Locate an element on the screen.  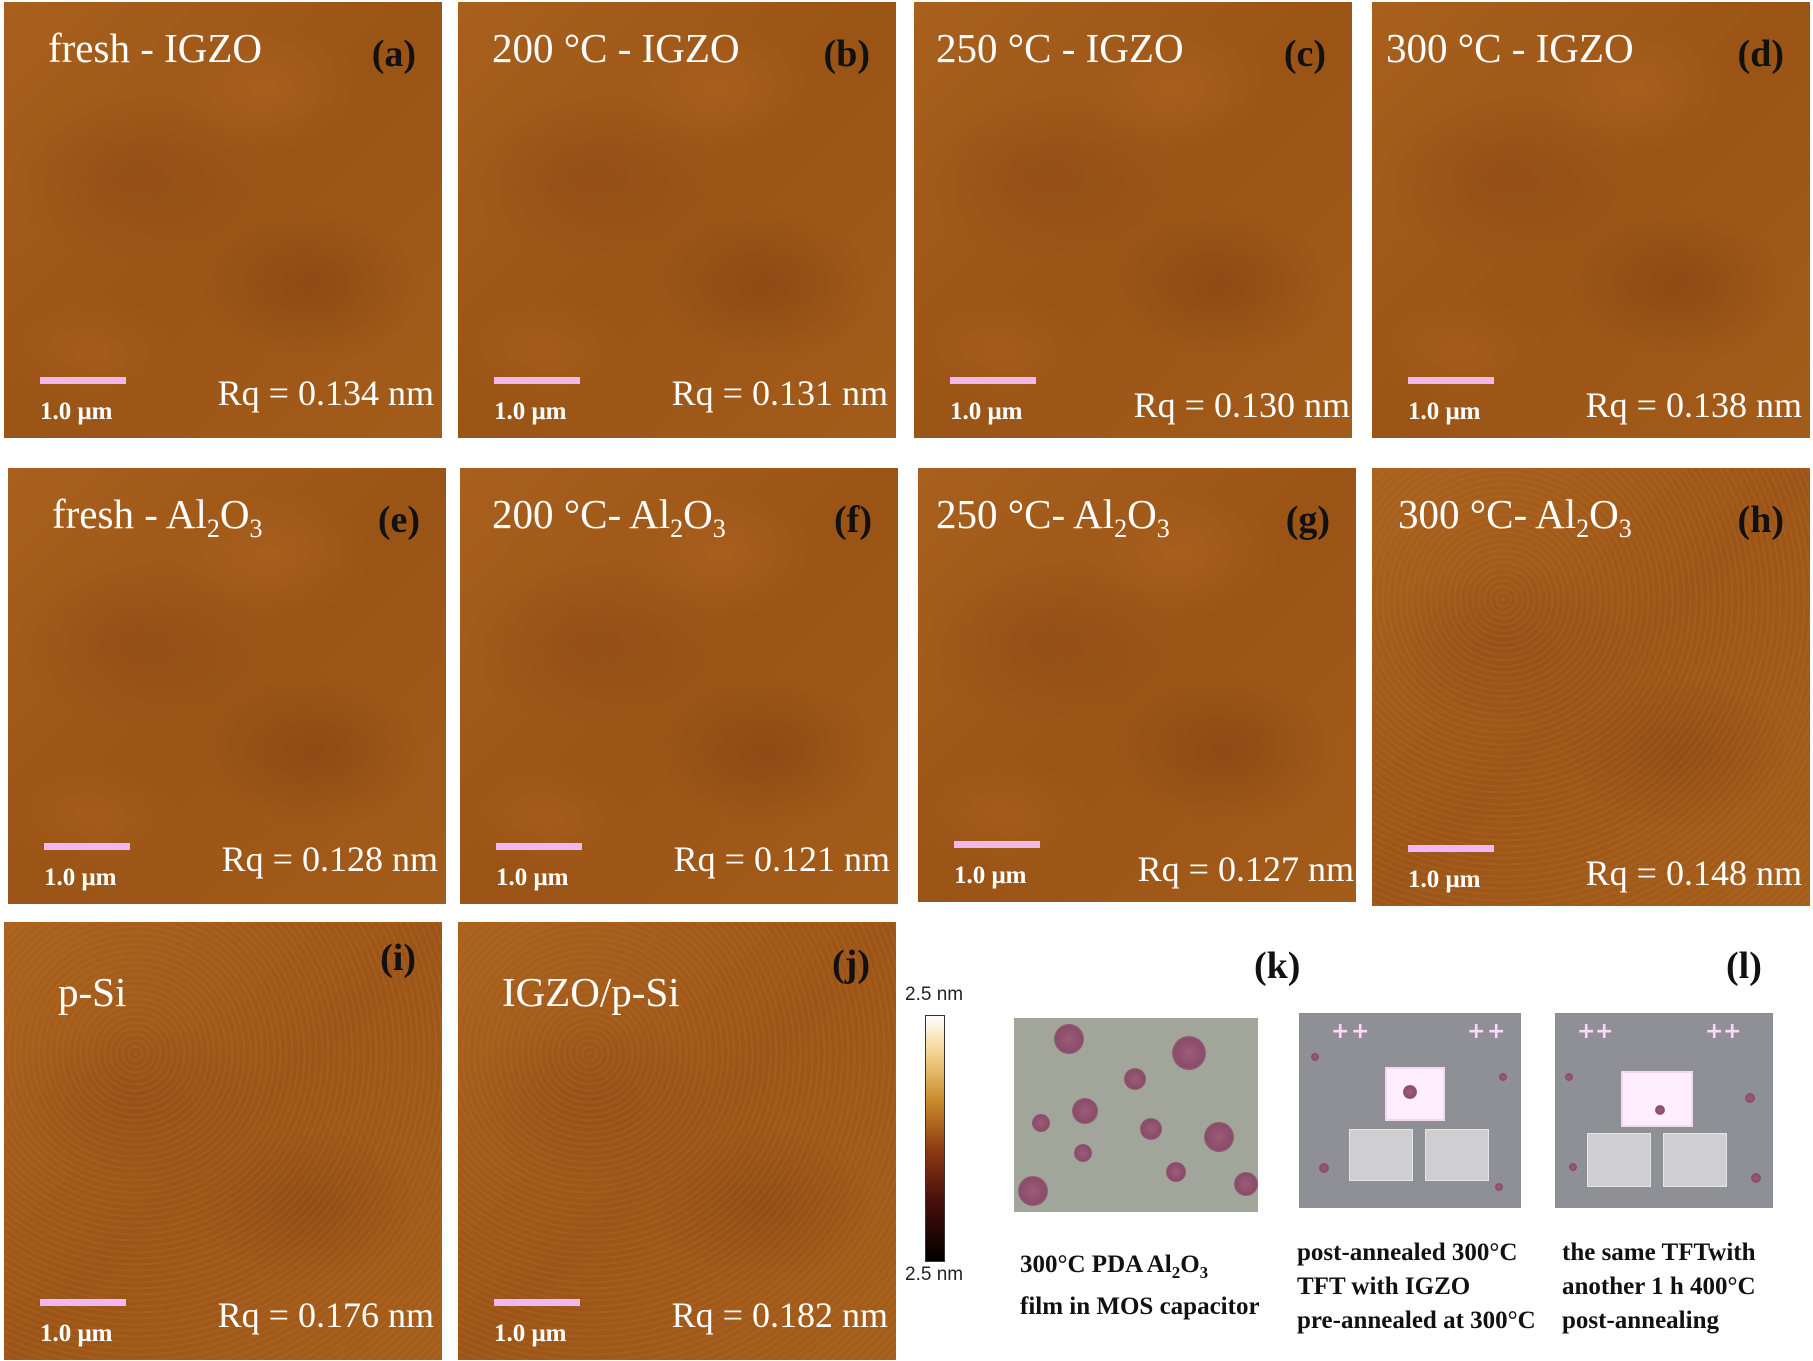
afm-panel-c: 250 °C - IGZO (c) 1.0 μm Rq = 0.130 nm is located at coordinates (1133, 220).